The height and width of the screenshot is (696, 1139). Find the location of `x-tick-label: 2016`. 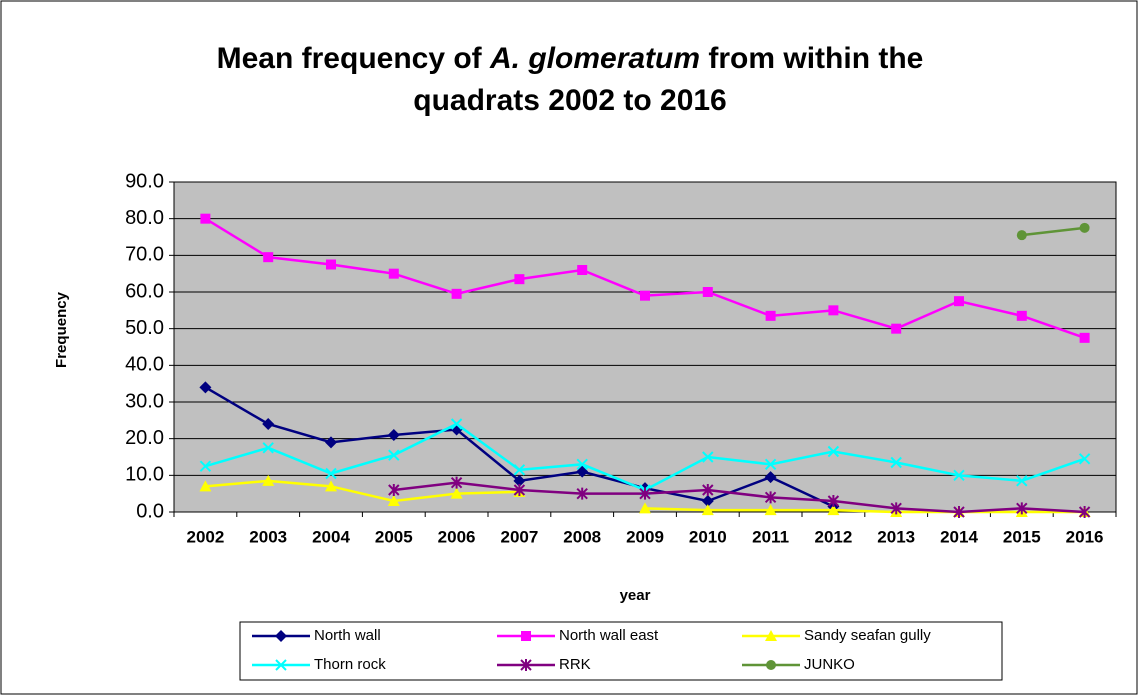

x-tick-label: 2016 is located at coordinates (1085, 536).